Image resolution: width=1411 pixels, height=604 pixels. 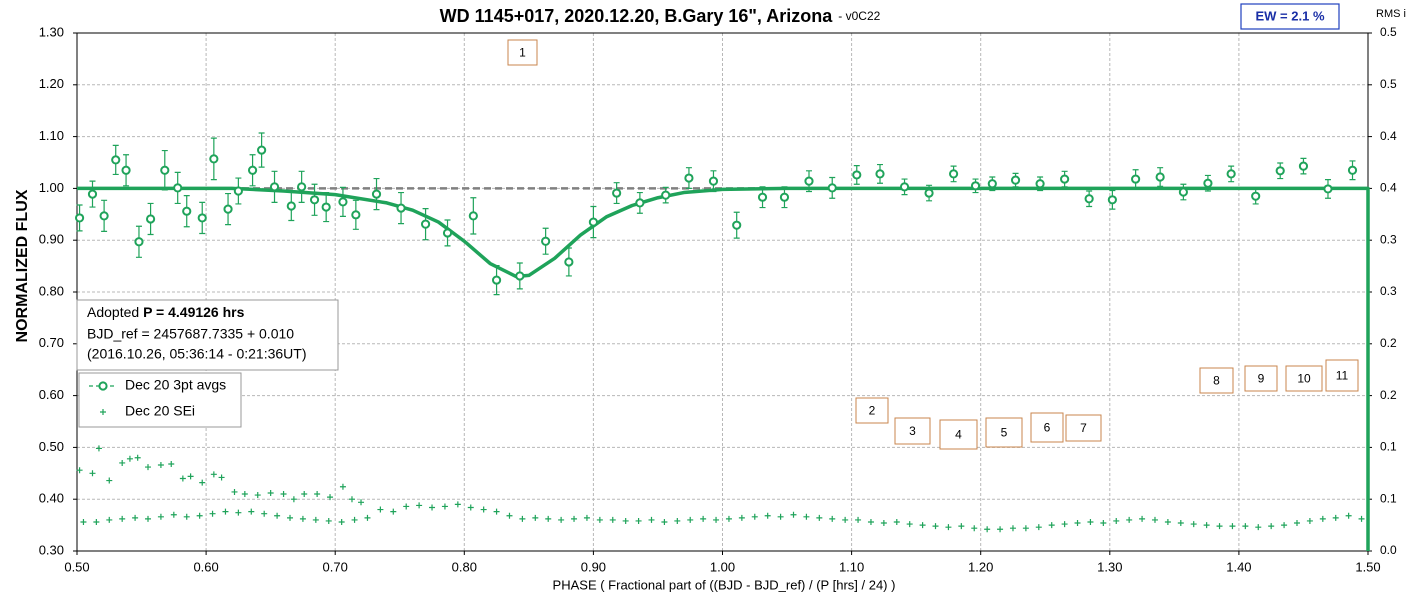 What do you see at coordinates (1290, 16) in the screenshot?
I see `badge-box` at bounding box center [1290, 16].